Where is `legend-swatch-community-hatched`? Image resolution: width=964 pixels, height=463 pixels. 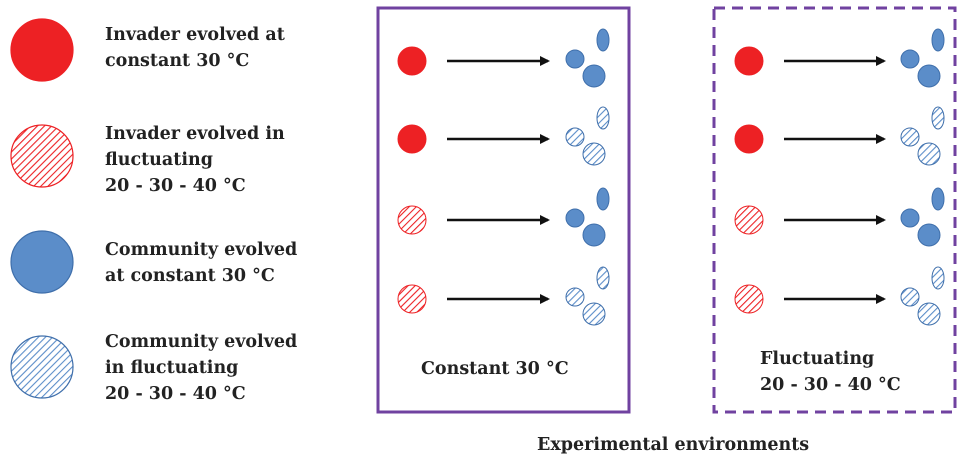 legend-swatch-community-hatched is located at coordinates (42, 367).